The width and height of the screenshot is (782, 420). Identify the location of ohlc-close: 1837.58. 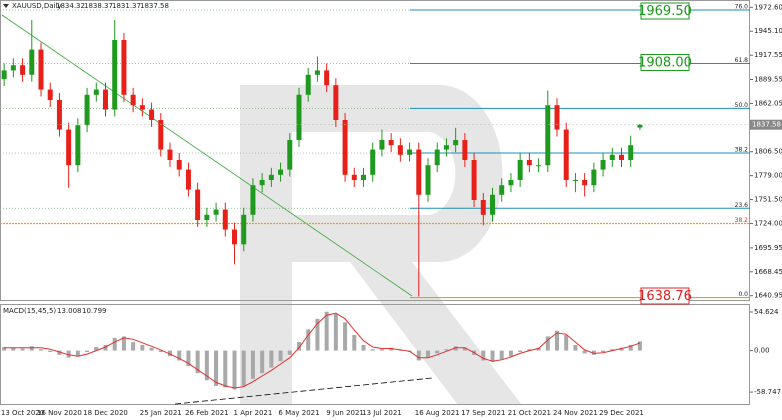
(154, 6).